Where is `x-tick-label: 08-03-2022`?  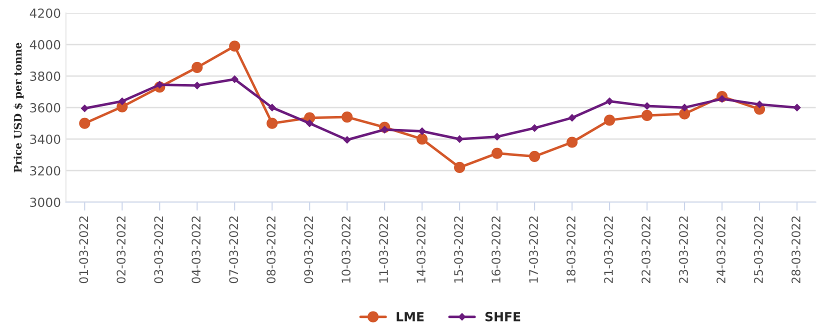 x-tick-label: 08-03-2022 is located at coordinates (271, 250).